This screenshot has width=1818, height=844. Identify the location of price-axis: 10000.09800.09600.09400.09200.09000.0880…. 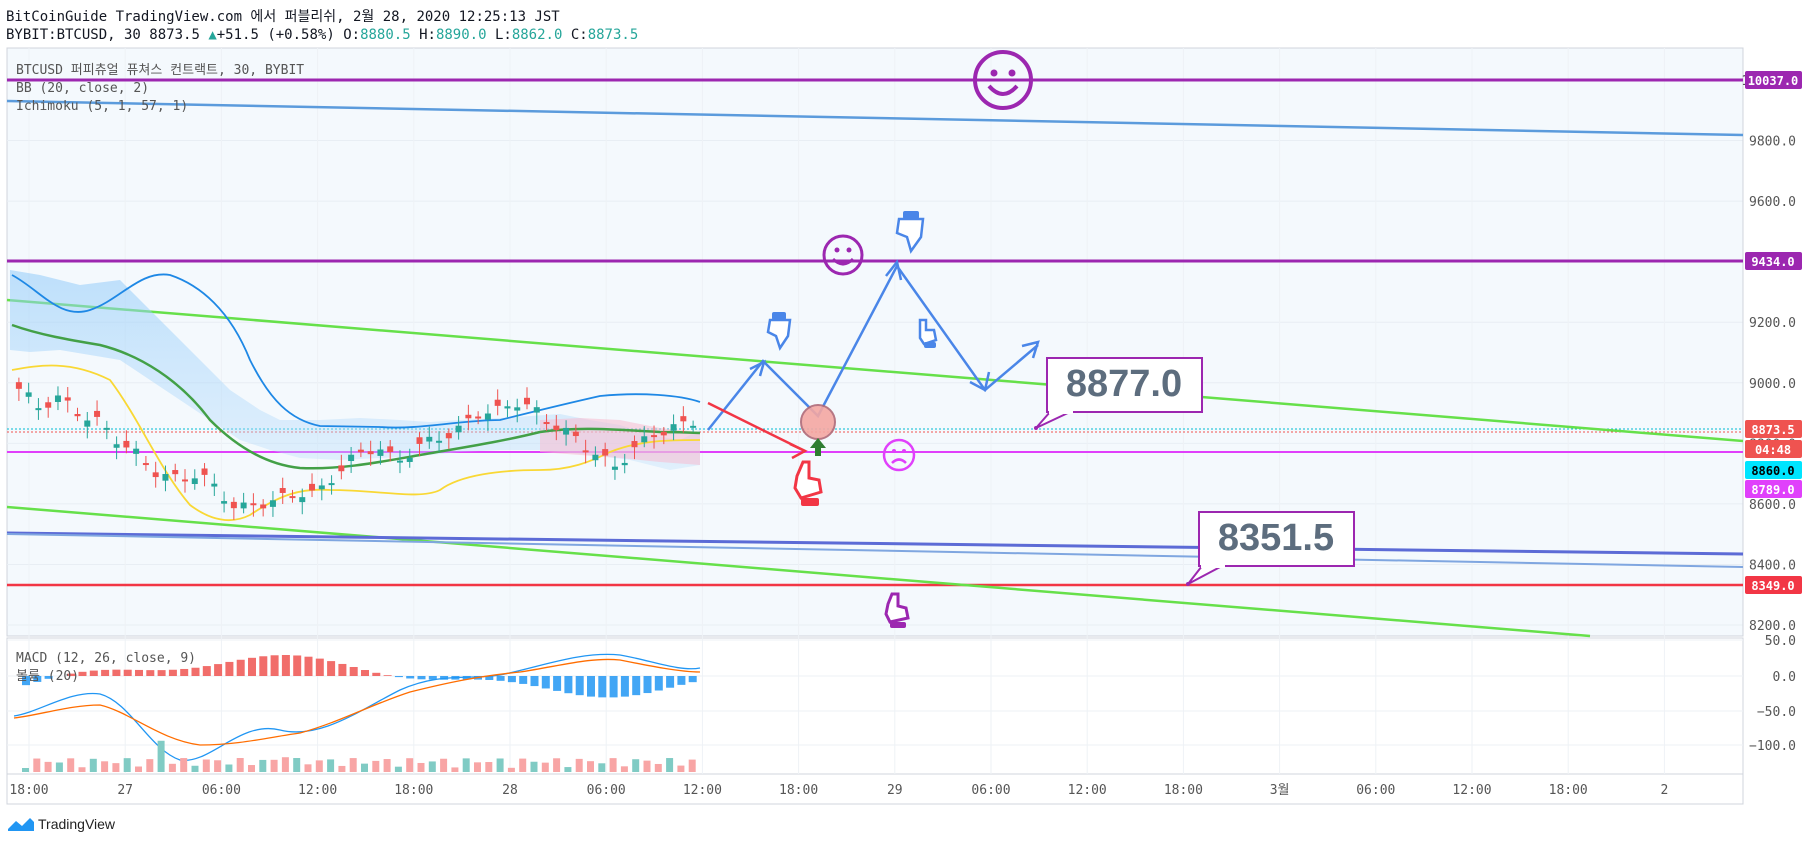
(1768, 342).